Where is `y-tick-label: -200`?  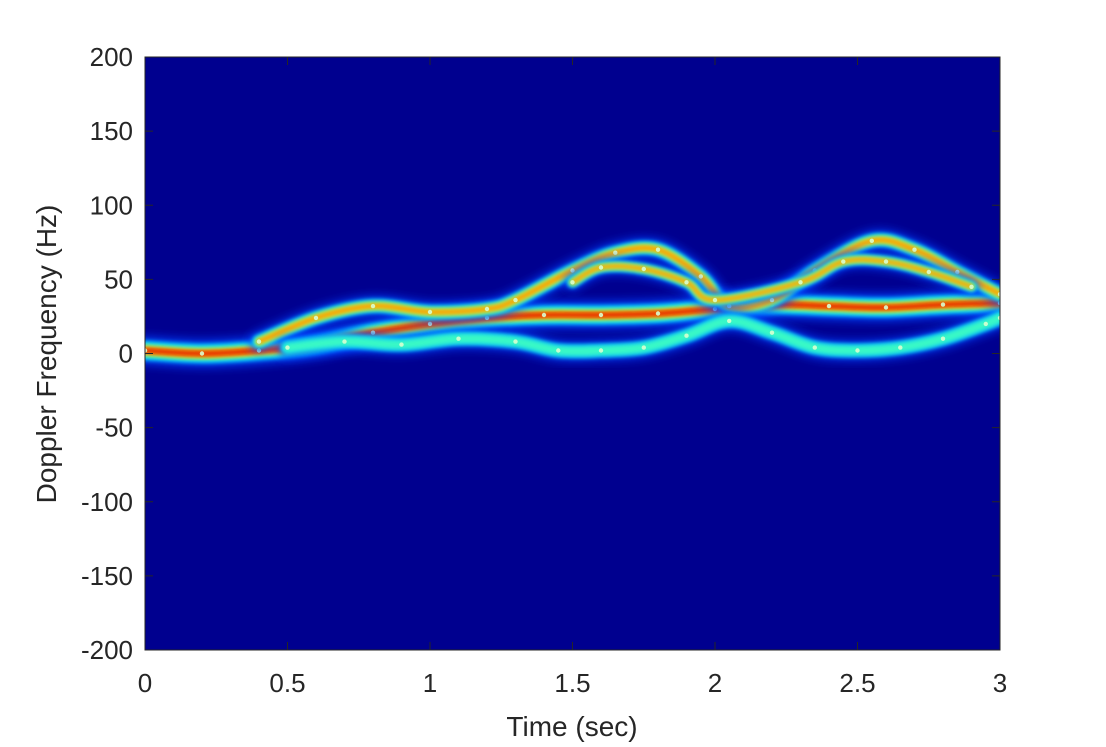
y-tick-label: -200 is located at coordinates (107, 650).